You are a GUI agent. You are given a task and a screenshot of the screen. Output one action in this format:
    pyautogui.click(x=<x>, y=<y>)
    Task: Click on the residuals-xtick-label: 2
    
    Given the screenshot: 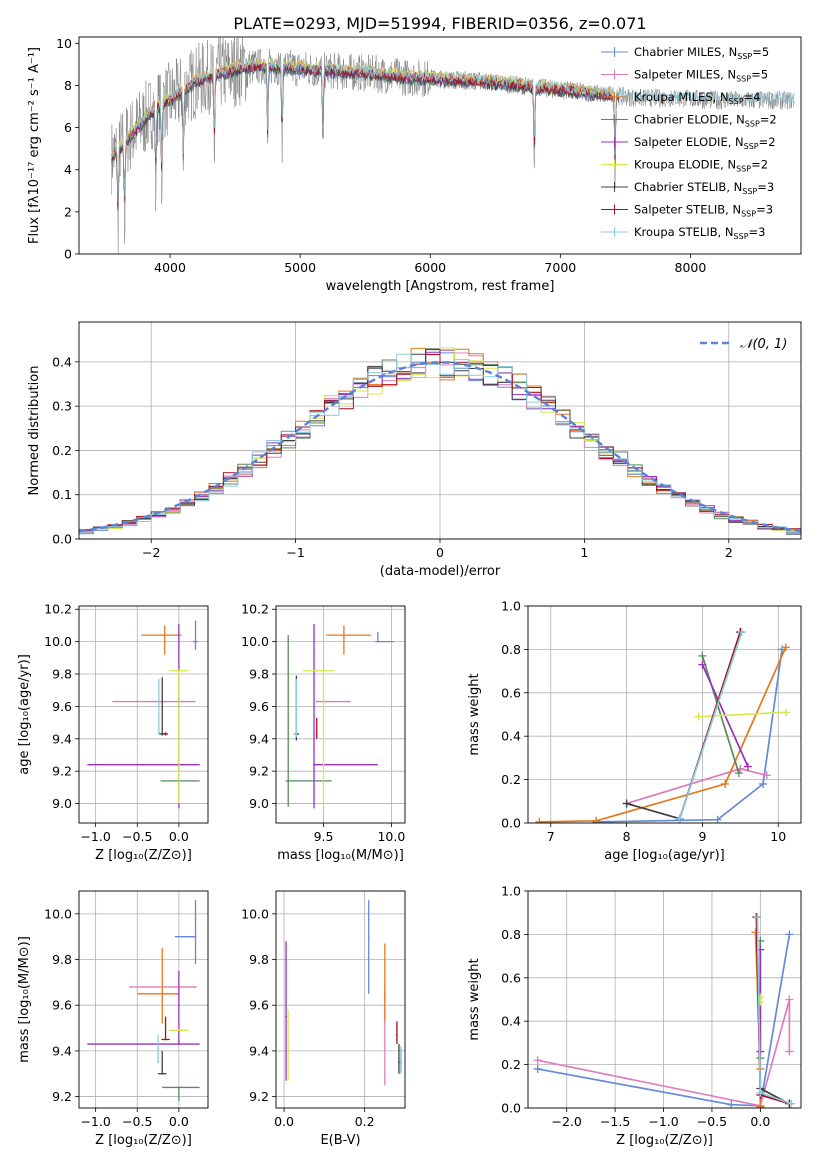 What is the action you would take?
    pyautogui.click(x=729, y=552)
    